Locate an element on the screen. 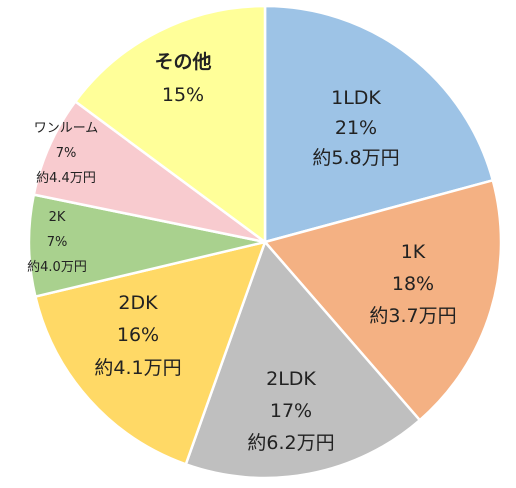  label-1ldk-percent: 21% is located at coordinates (356, 128).